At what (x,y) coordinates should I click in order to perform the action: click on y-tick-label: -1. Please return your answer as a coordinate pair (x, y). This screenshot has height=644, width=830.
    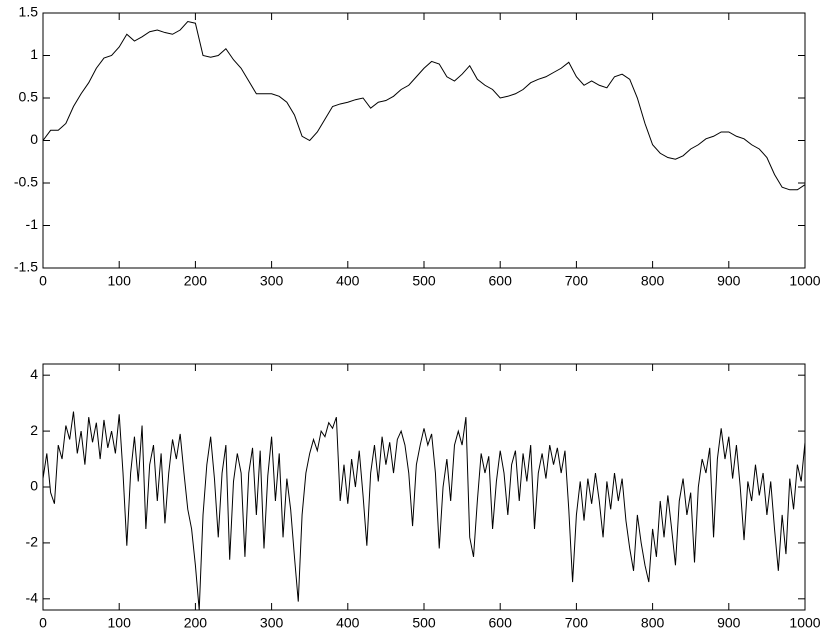
    Looking at the image, I should click on (32, 224).